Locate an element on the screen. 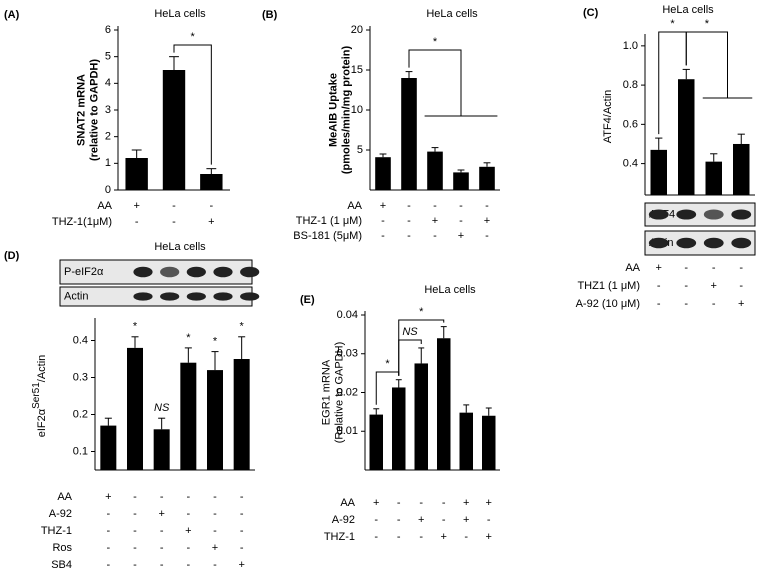 This screenshot has width=758, height=570. condition-label: BS-181 (5μM) is located at coordinates (327, 236).